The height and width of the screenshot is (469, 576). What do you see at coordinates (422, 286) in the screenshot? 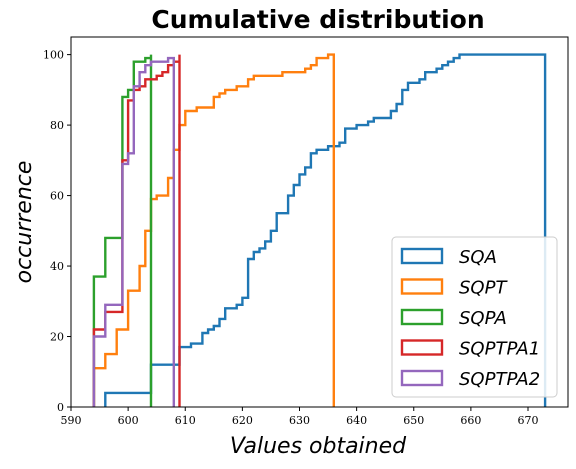
I see `legend-swatch-sqpt` at bounding box center [422, 286].